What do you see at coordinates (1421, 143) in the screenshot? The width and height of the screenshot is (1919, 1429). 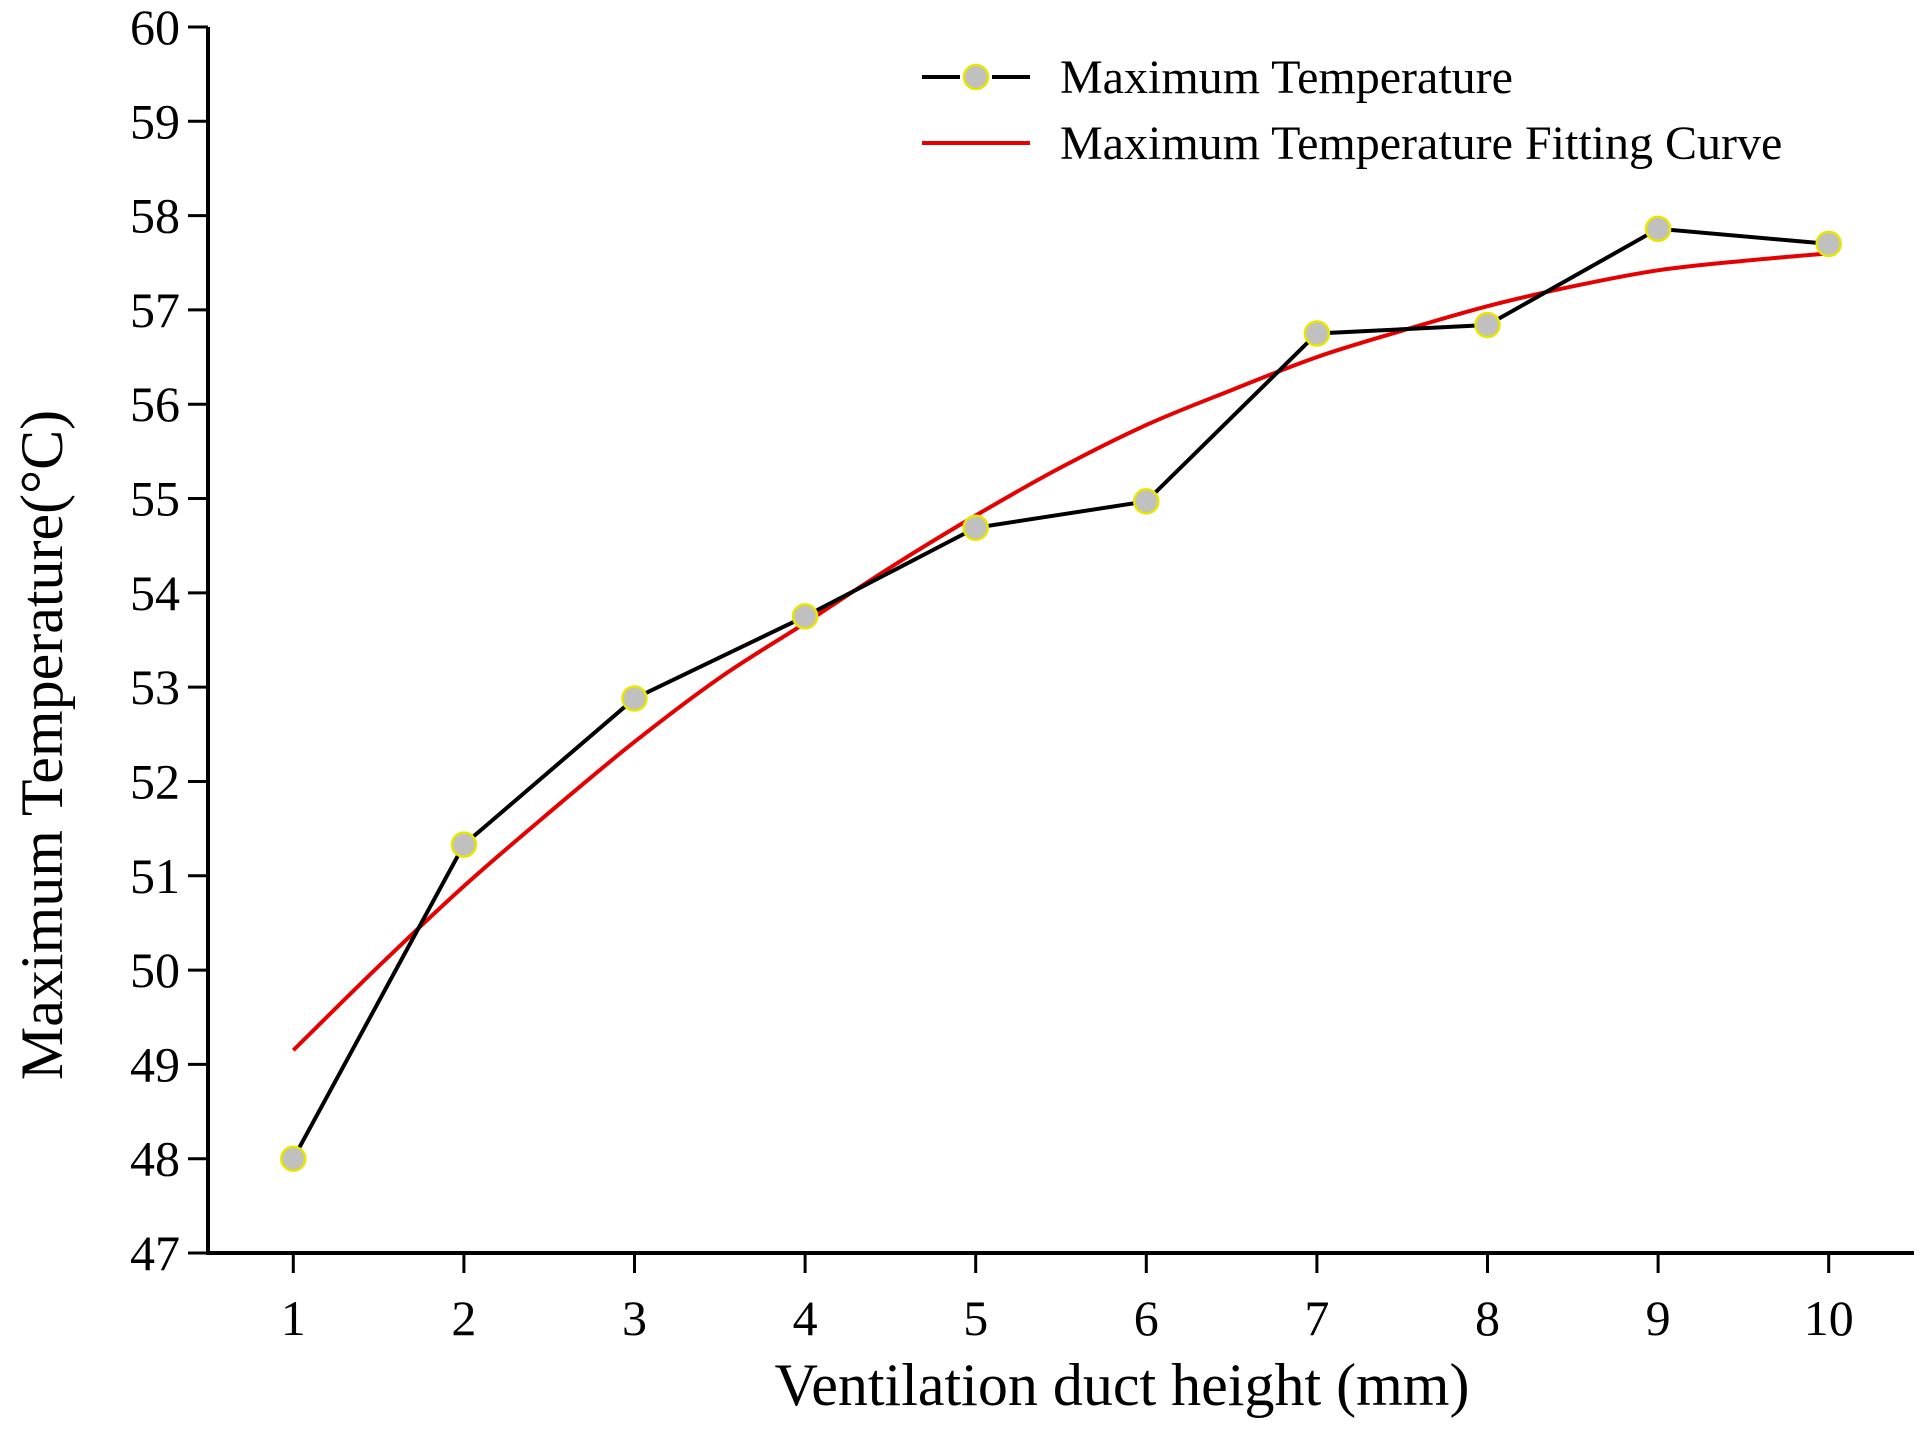 I see `legend-label-fitting-curve: Maximum Temperature Fitting Curve` at bounding box center [1421, 143].